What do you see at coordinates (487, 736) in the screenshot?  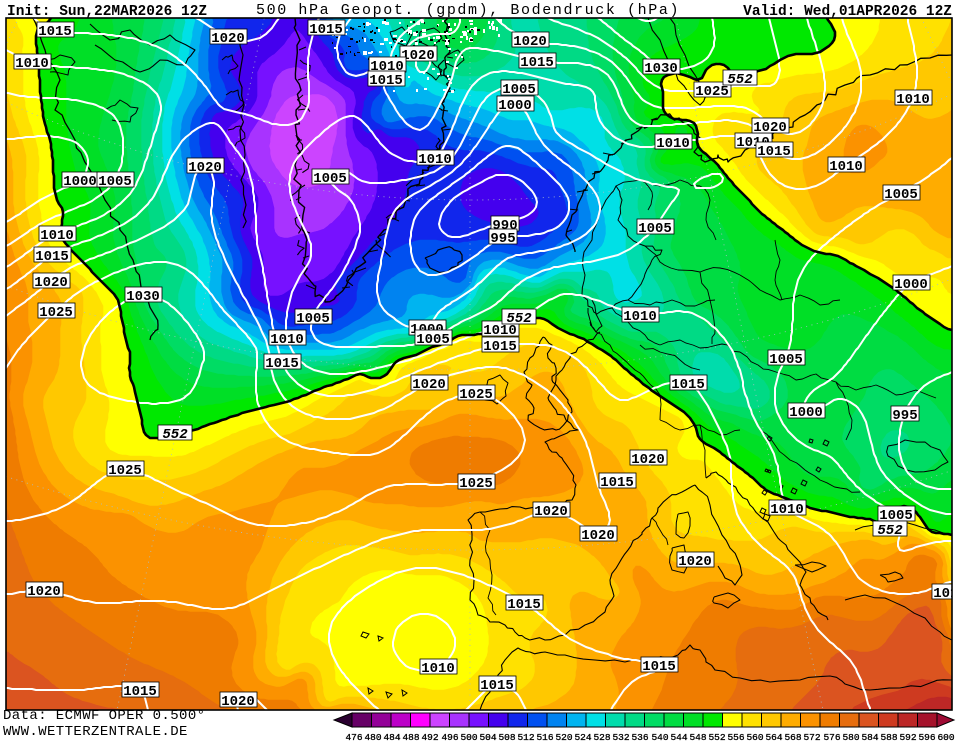 I see `svg-text: 504` at bounding box center [487, 736].